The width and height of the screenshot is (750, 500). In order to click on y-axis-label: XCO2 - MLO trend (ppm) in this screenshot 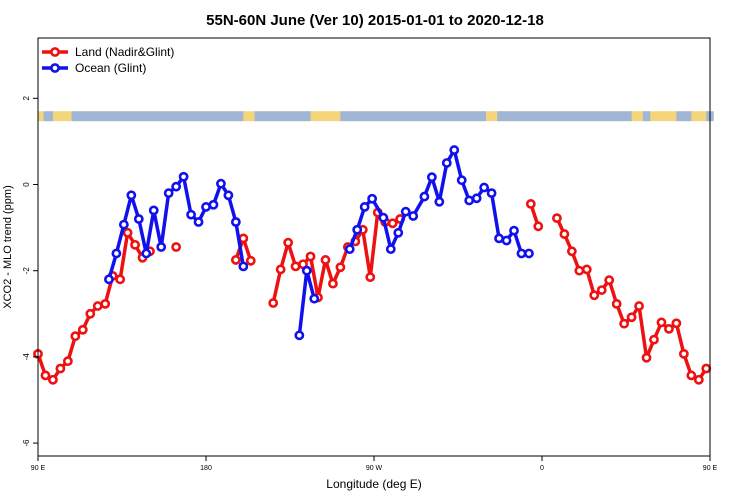, I will do `click(8, 246)`.